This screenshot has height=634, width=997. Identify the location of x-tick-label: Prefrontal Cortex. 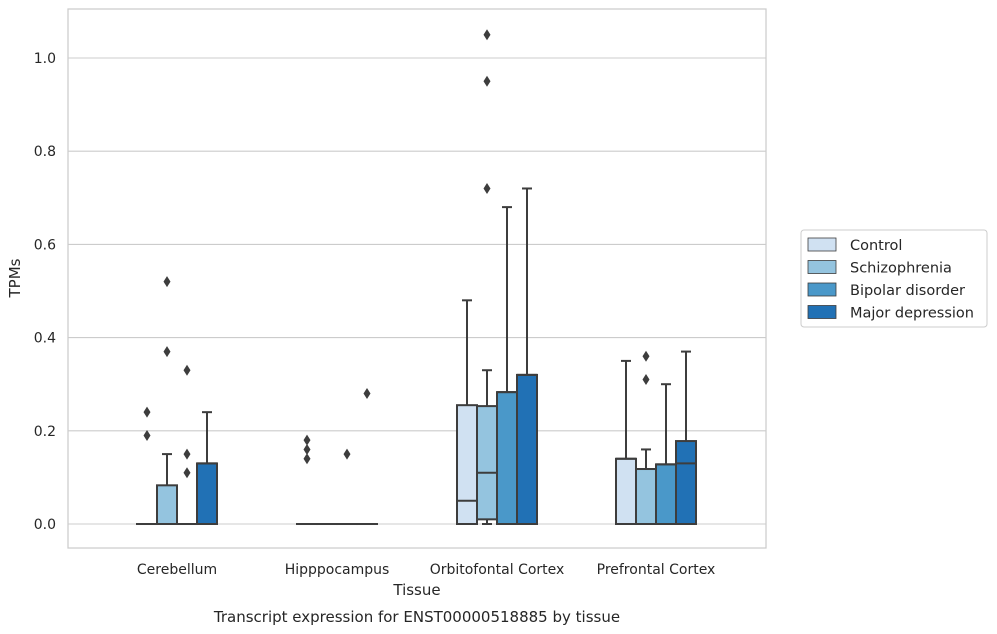
(656, 570).